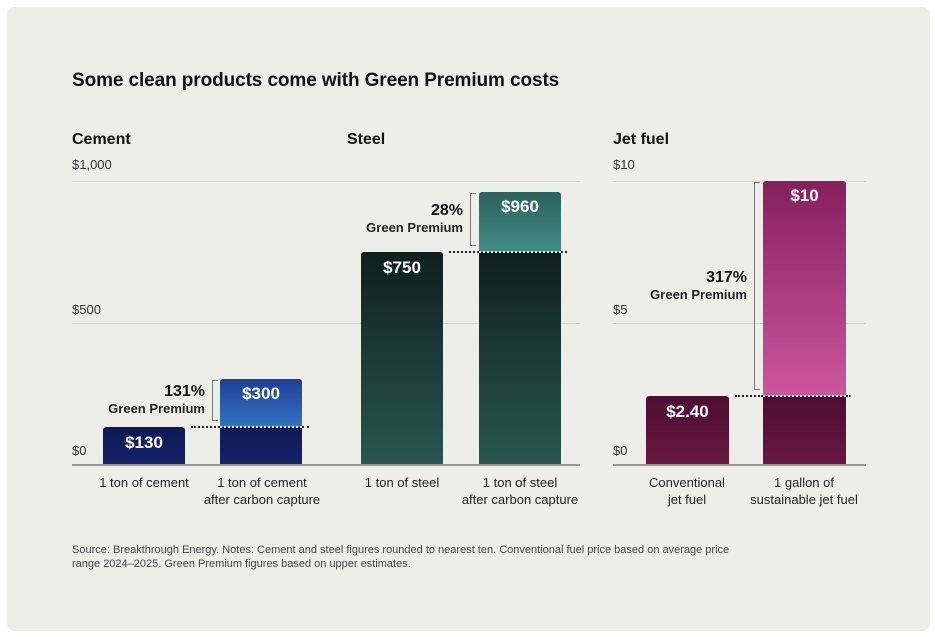 This screenshot has width=935, height=637. Describe the element at coordinates (402, 357) in the screenshot. I see `bar-baseline-product: $750` at that location.